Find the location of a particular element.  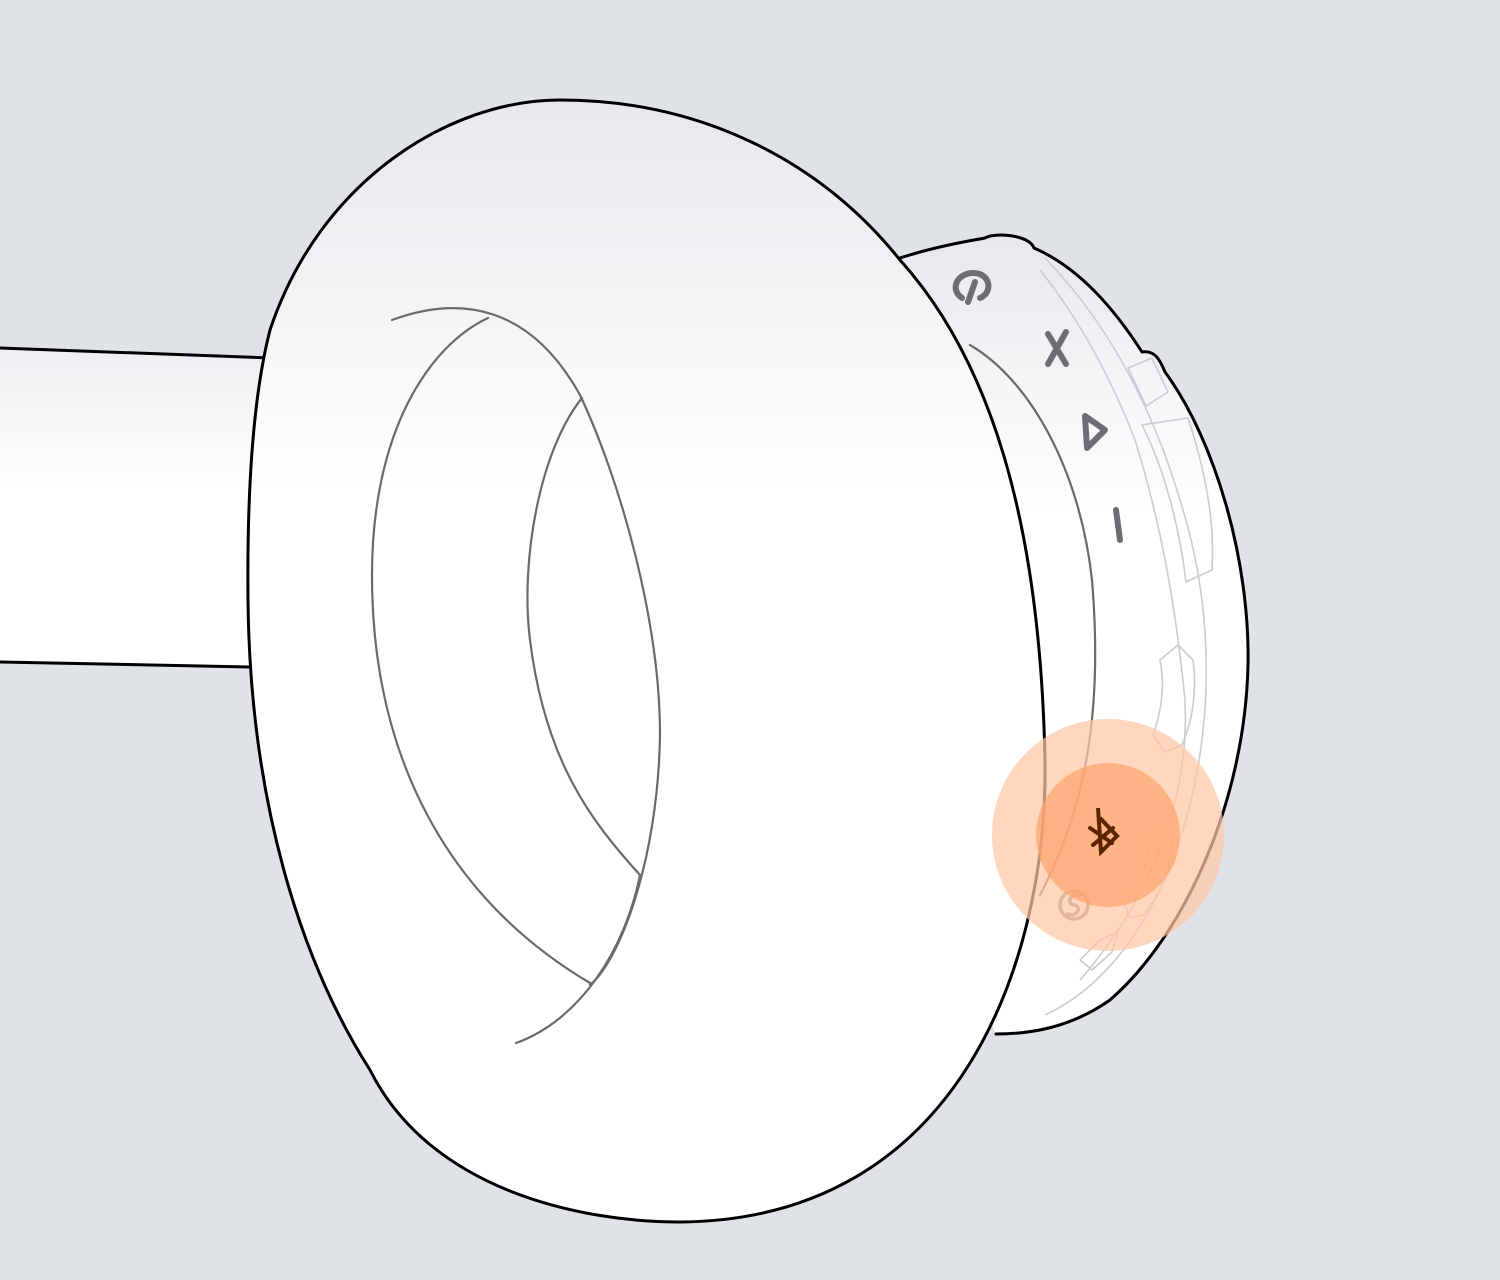

power-icon is located at coordinates (972, 287).